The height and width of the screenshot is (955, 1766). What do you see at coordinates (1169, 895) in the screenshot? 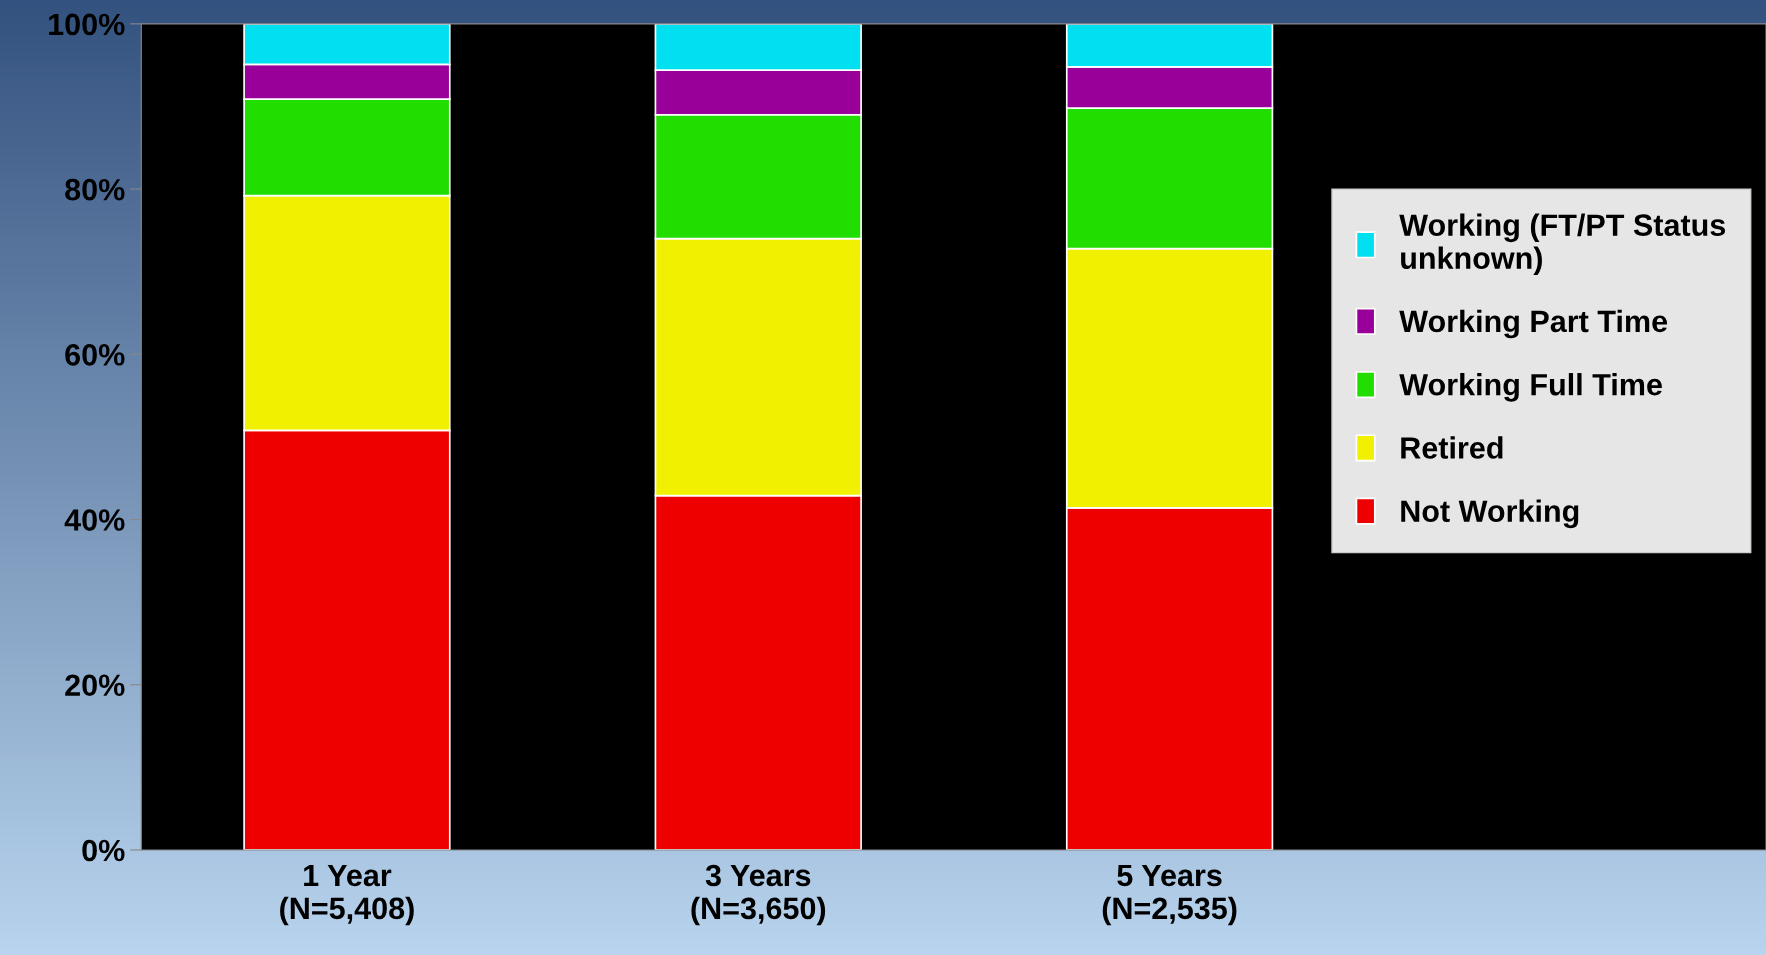
I see `x-tick-label: 5 Years (N=2,535)` at bounding box center [1169, 895].